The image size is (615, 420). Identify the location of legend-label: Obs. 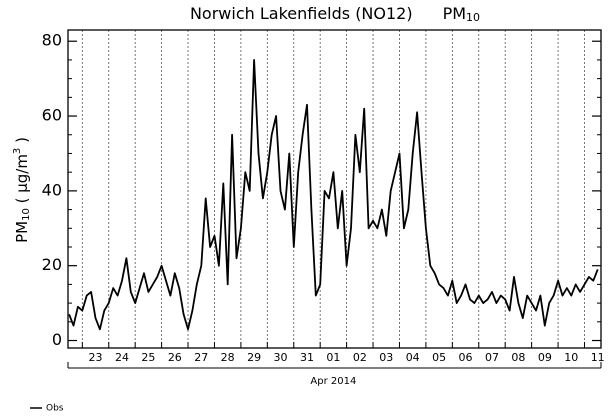
(55, 409).